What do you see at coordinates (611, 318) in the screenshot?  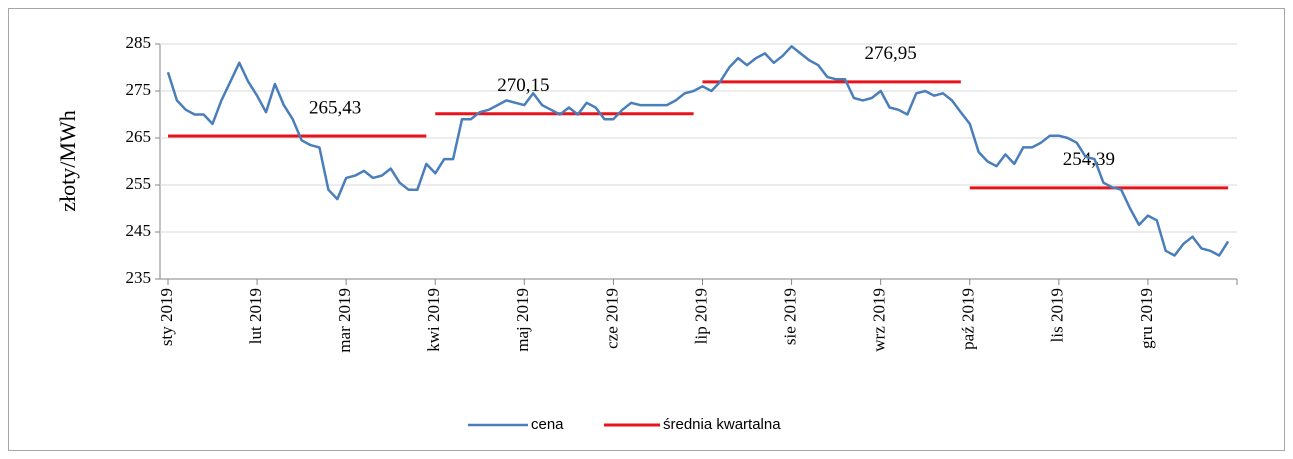 I see `x-tick-label: cze 2019` at bounding box center [611, 318].